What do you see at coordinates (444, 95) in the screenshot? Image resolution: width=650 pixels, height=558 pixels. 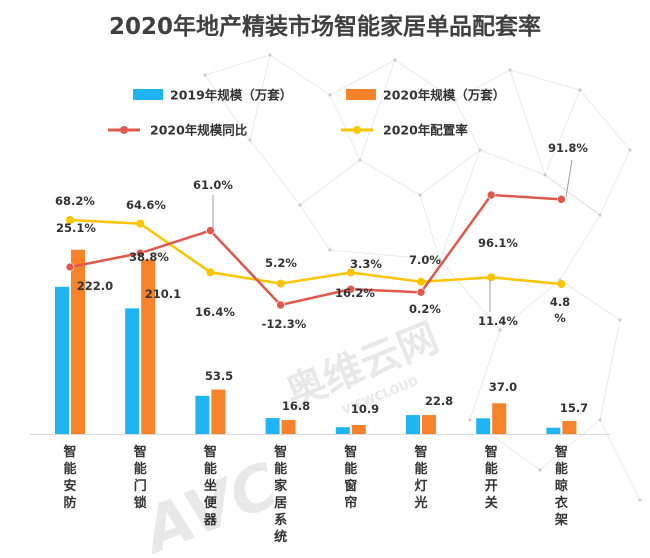 I see `legend-label: 2020年规模（万套）` at bounding box center [444, 95].